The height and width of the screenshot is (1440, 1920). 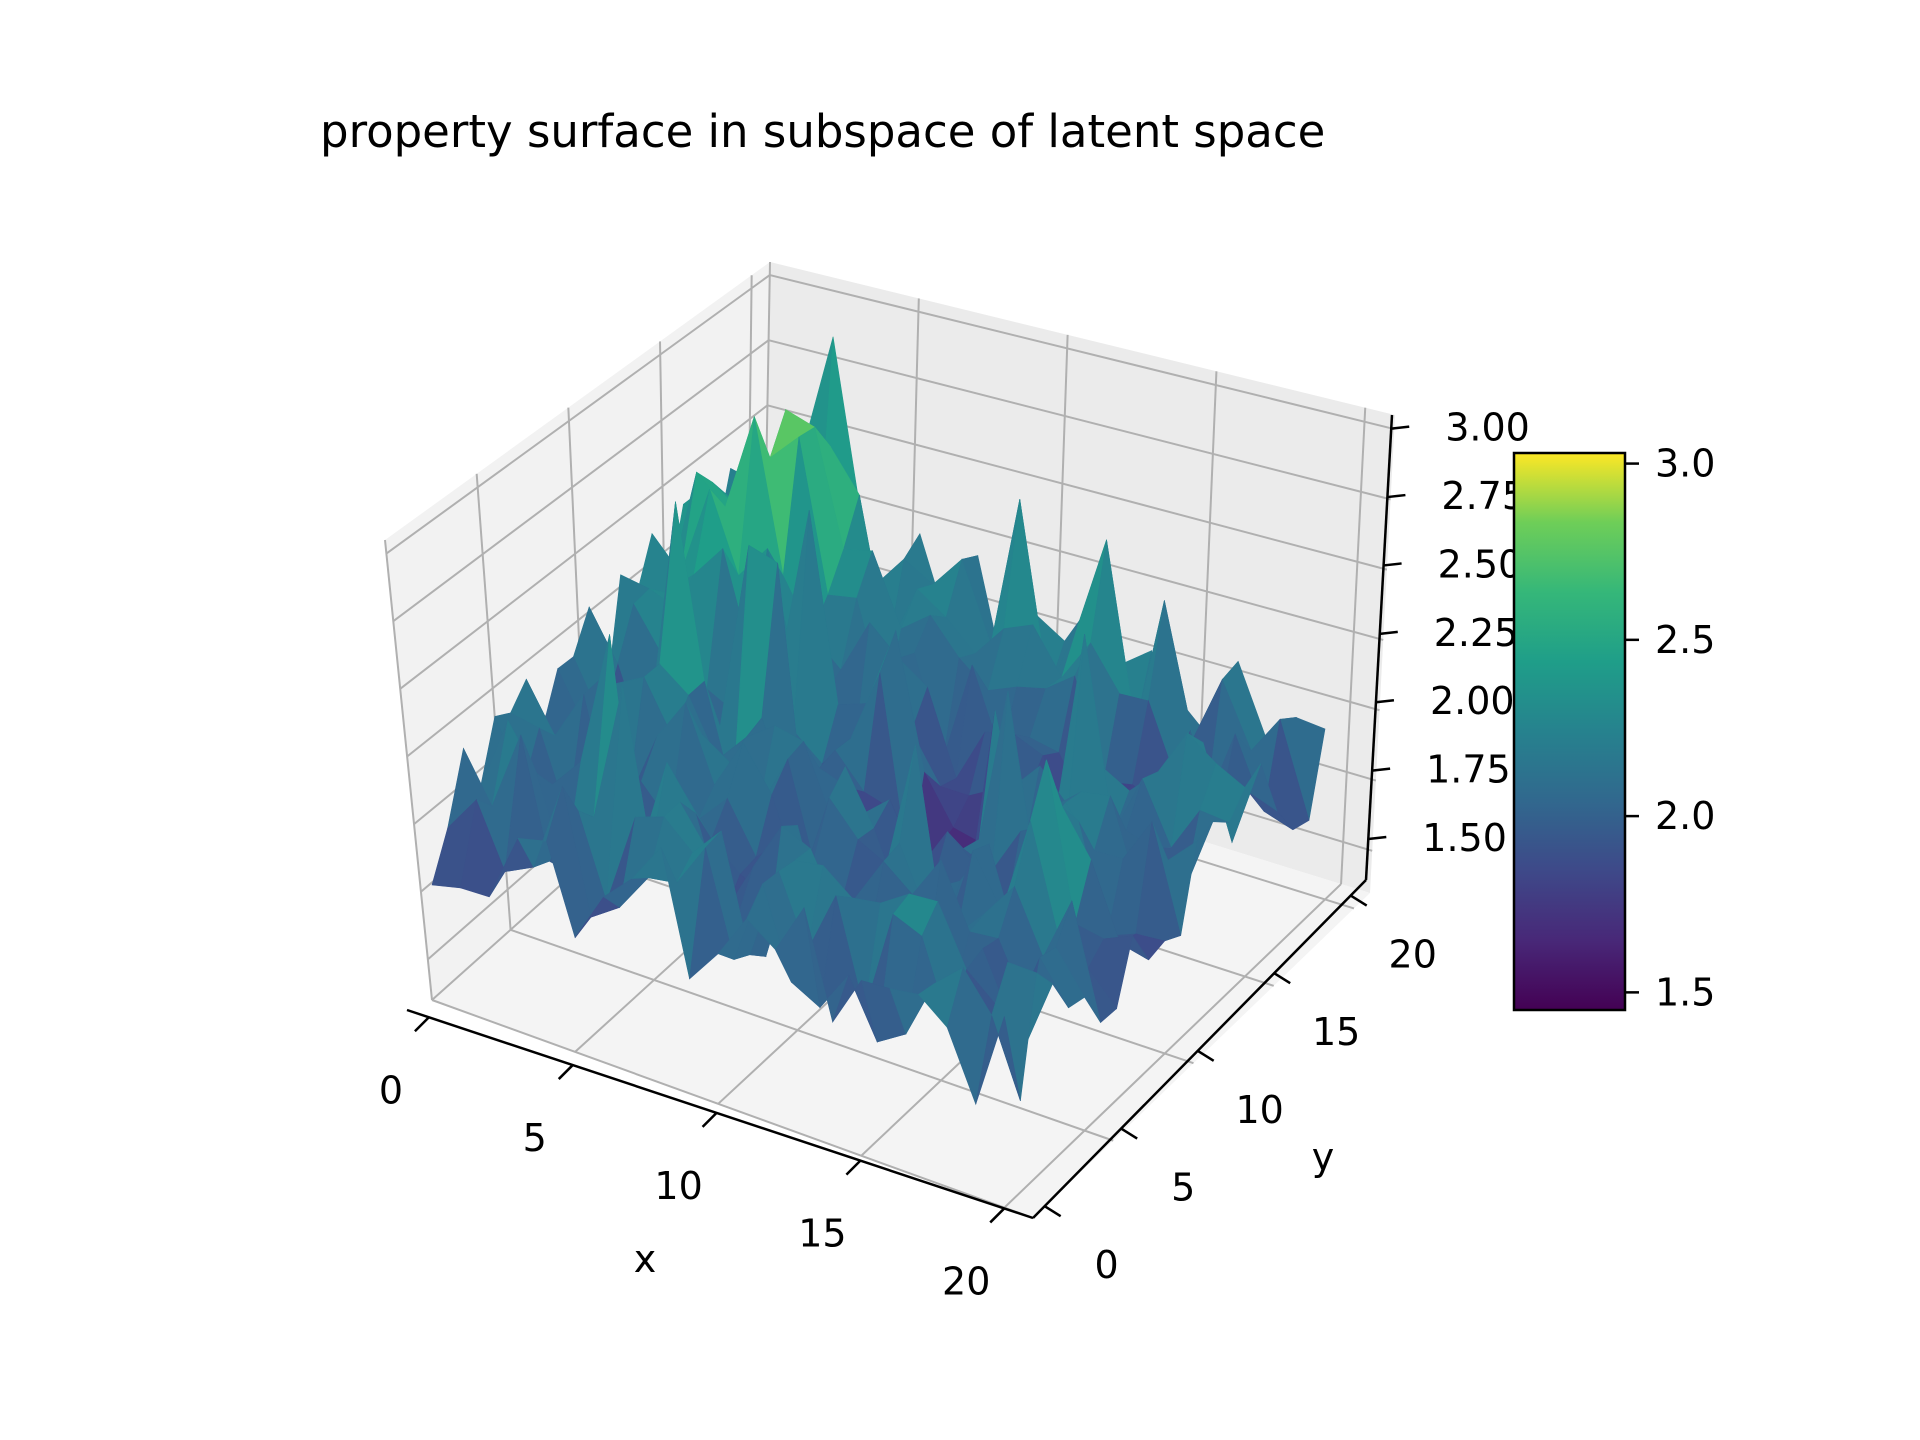 What do you see at coordinates (1183, 1188) in the screenshot?
I see `y-tick-label: 5` at bounding box center [1183, 1188].